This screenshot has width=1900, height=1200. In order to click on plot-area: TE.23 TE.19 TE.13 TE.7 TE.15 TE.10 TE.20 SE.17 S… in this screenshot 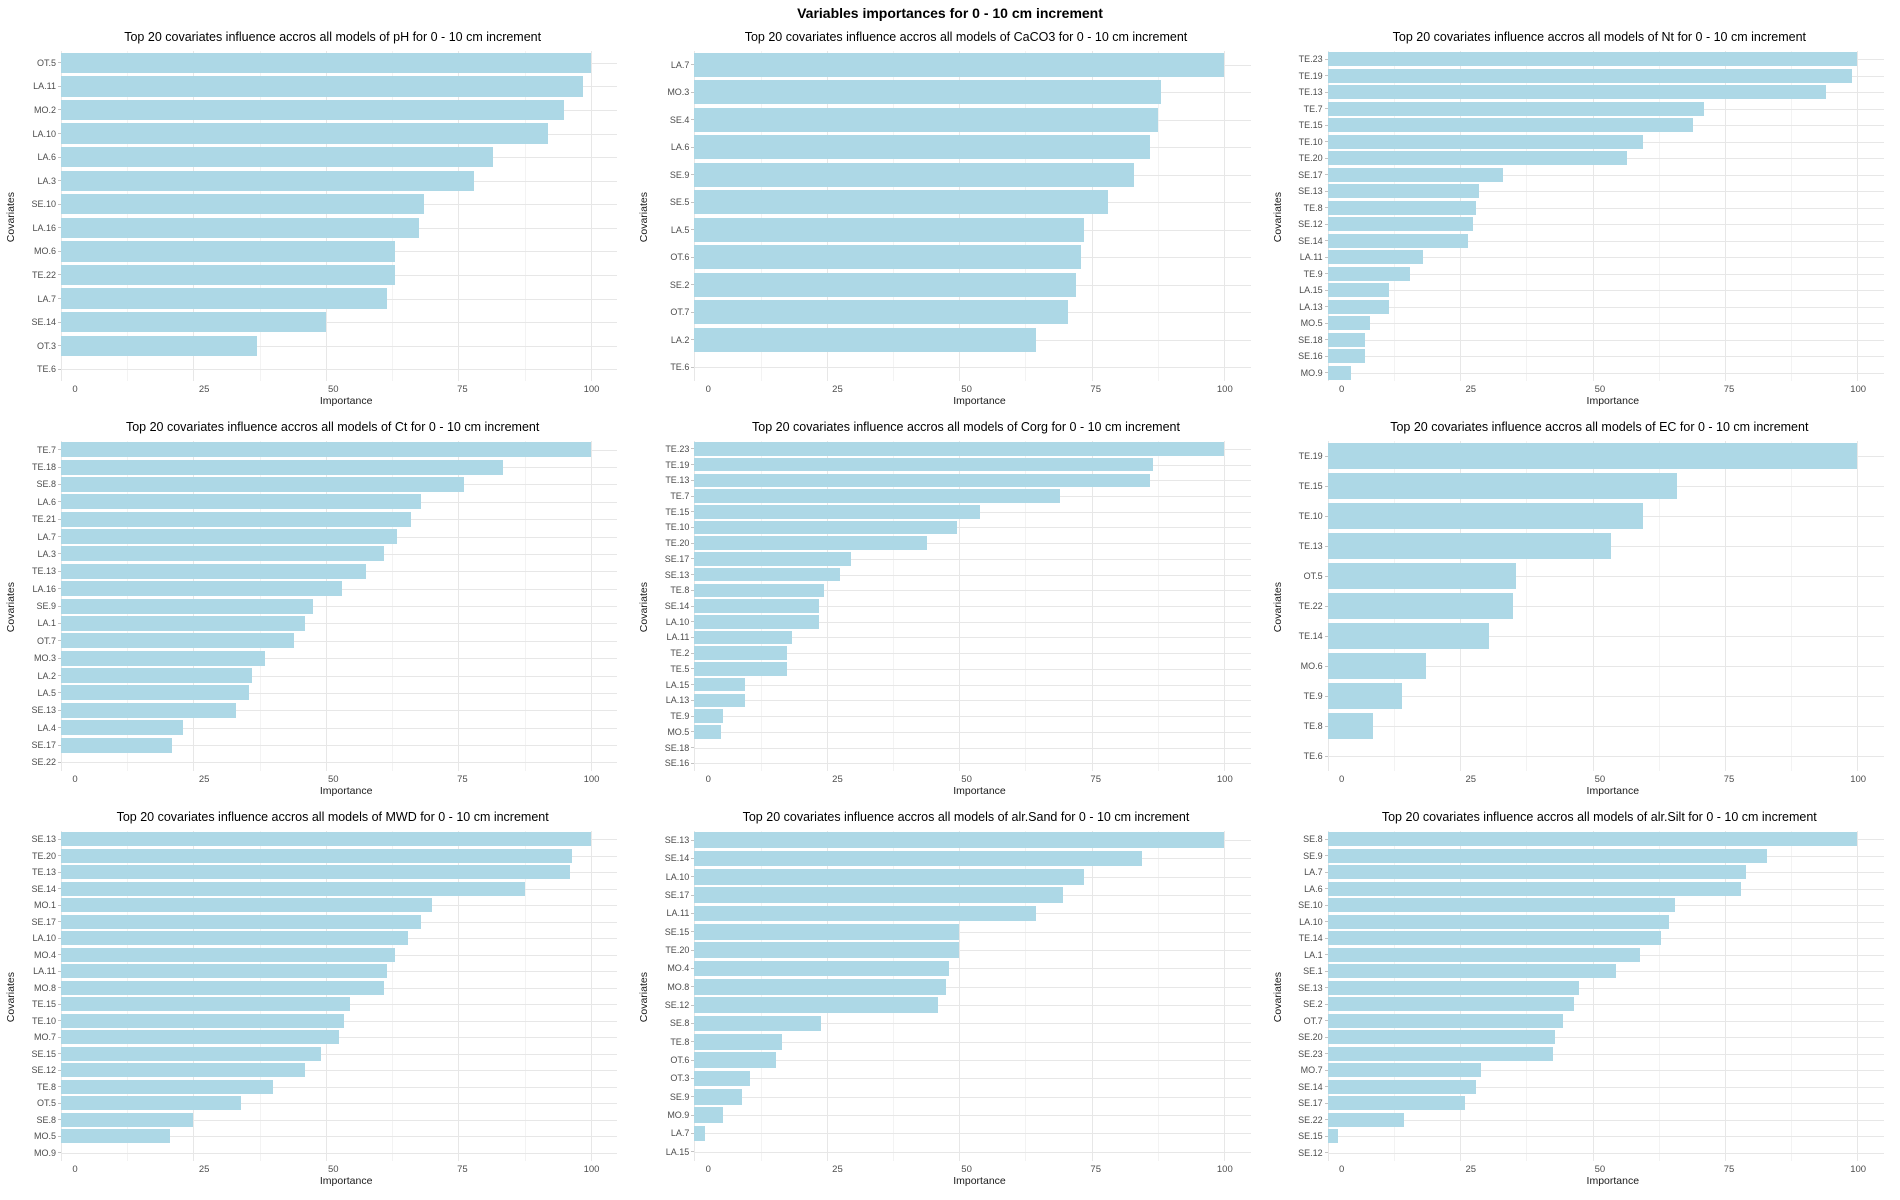, I will do `click(951, 606)`.